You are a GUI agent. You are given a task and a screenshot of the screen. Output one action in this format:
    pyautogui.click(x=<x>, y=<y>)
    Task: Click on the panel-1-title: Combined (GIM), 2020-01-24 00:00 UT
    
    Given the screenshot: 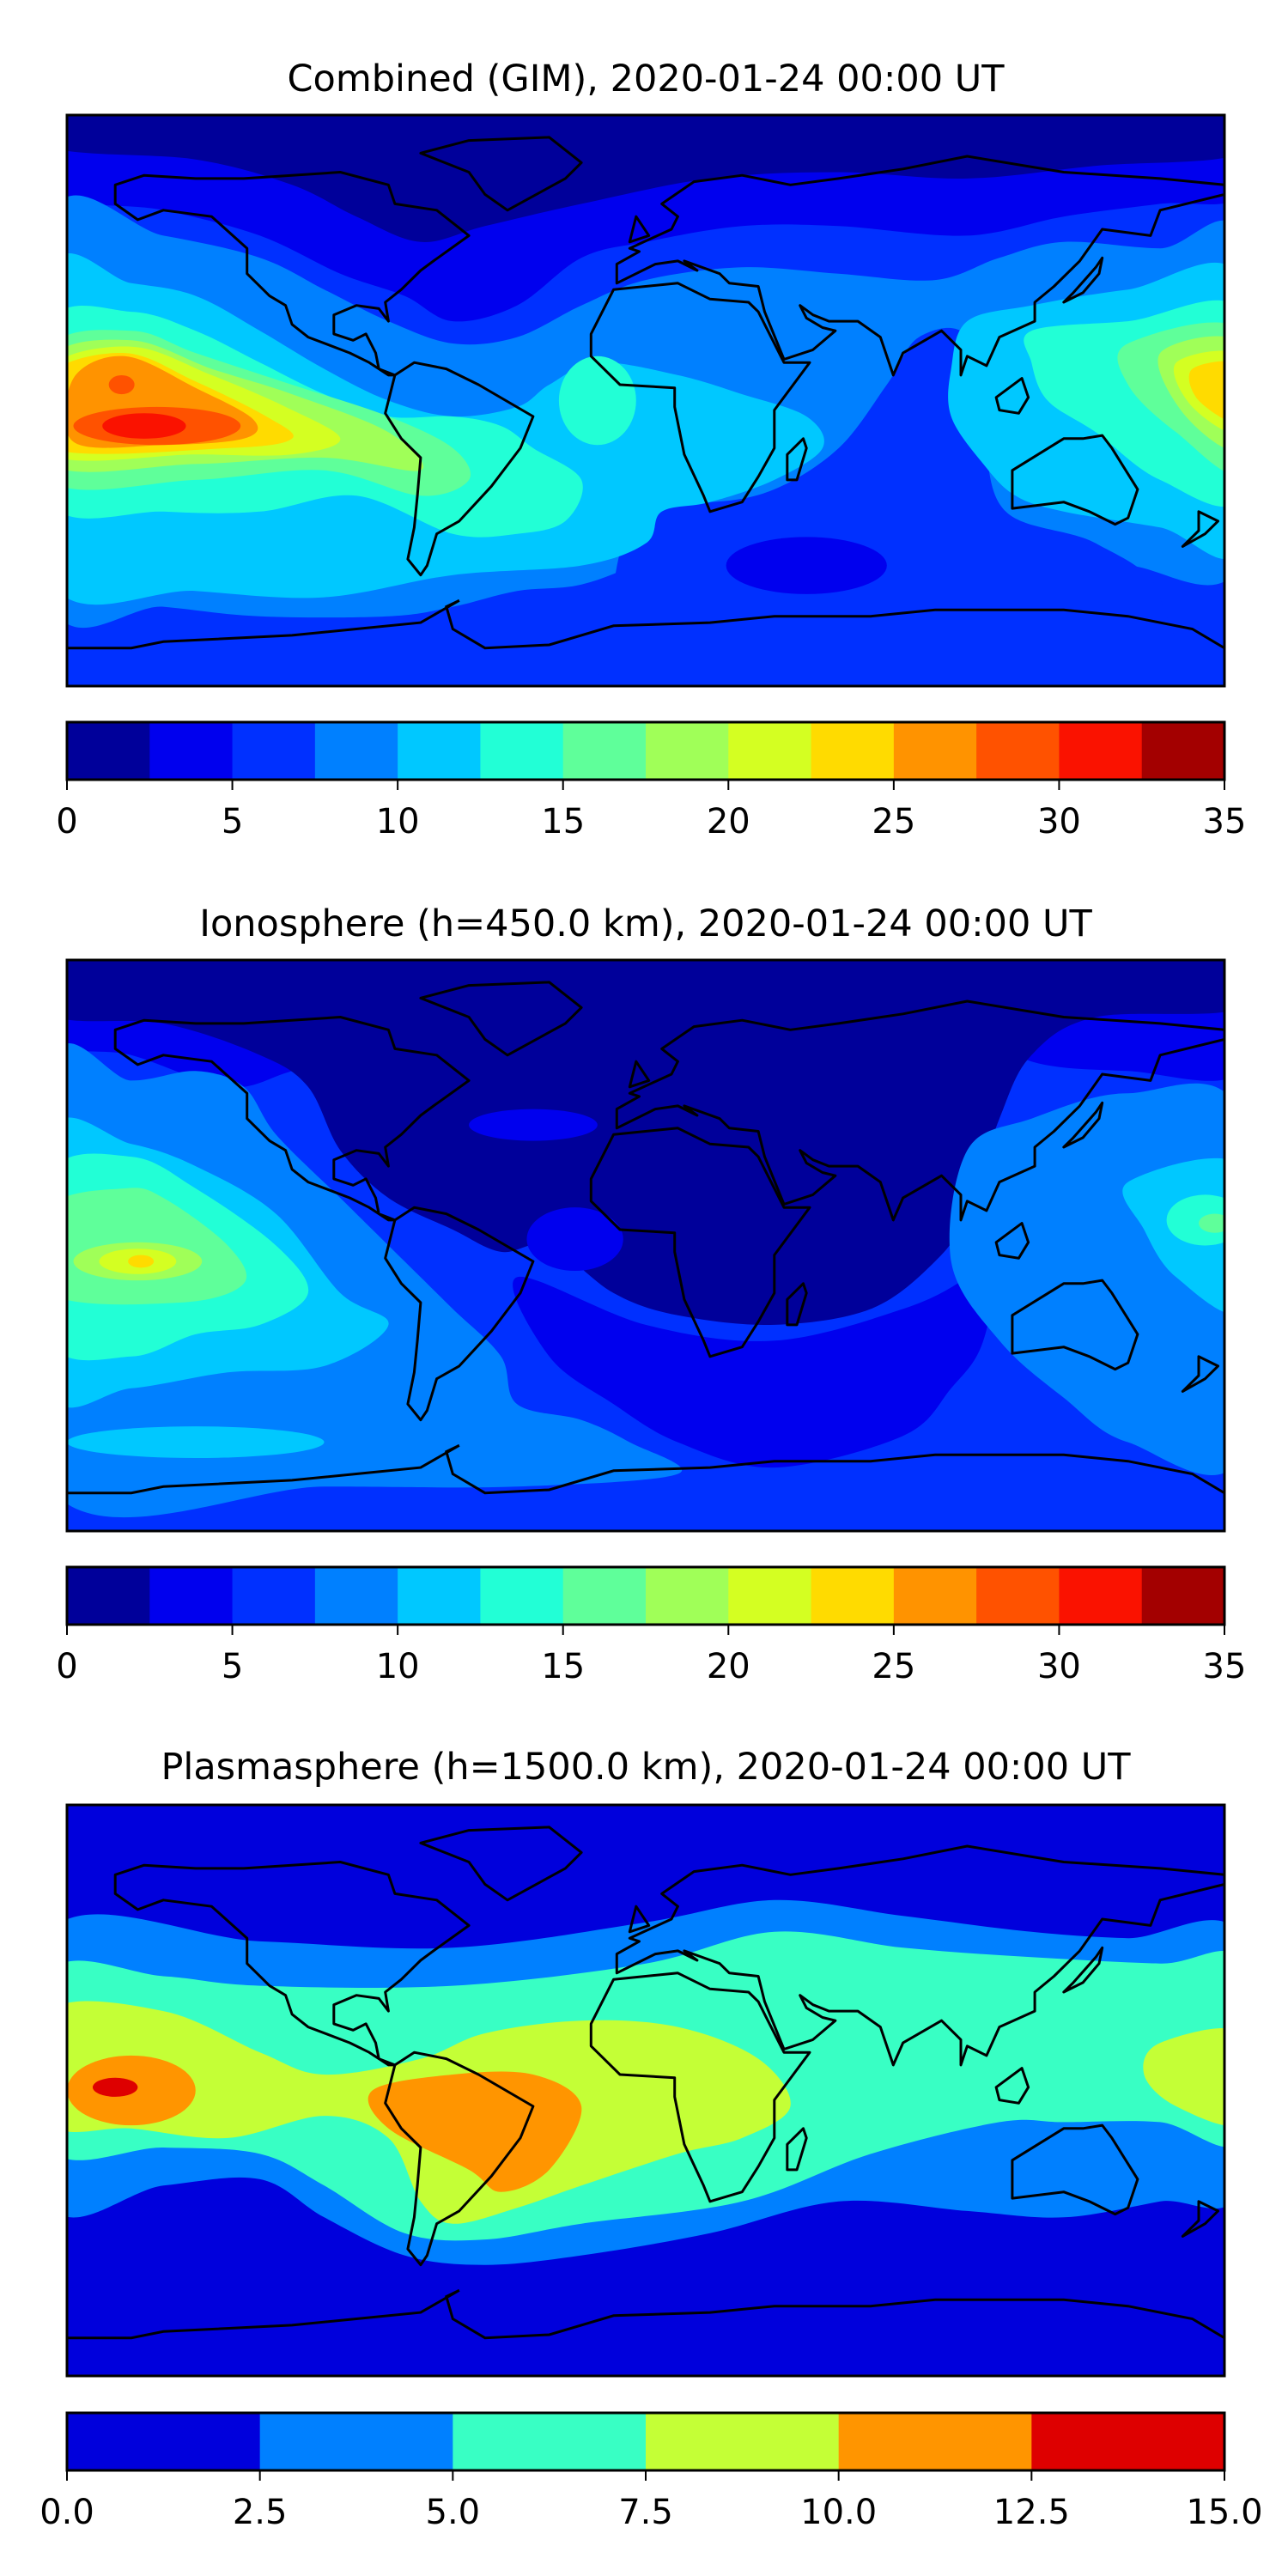 What is the action you would take?
    pyautogui.click(x=646, y=79)
    